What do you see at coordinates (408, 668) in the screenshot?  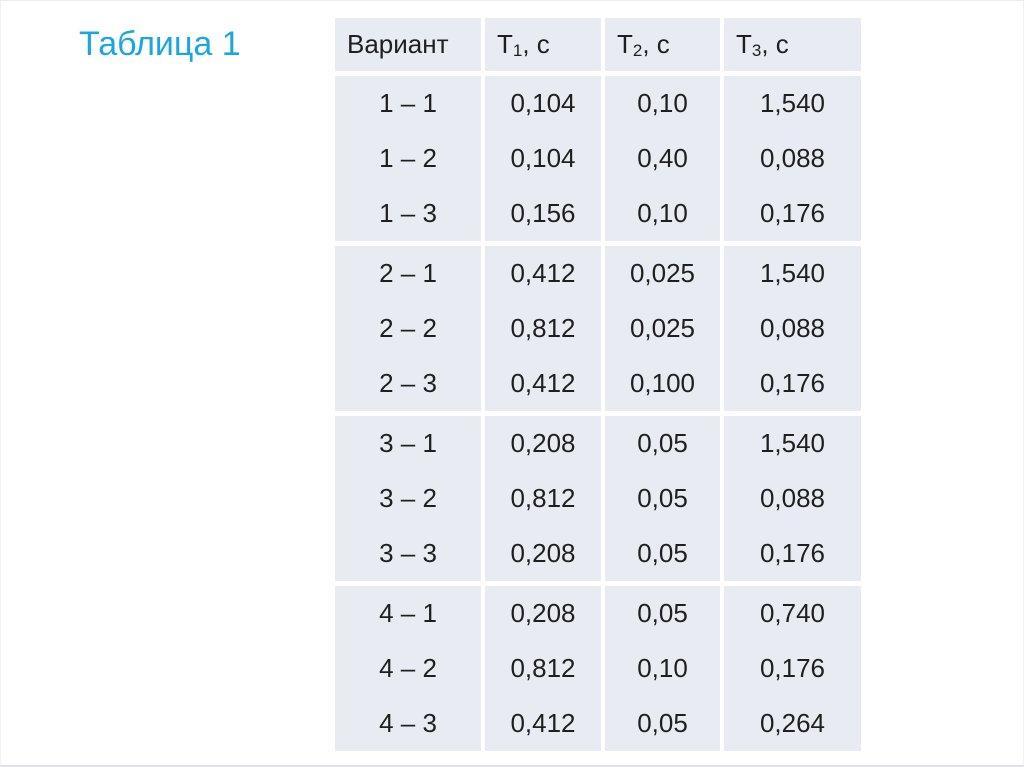 I see `variant-cell: 4 – 2` at bounding box center [408, 668].